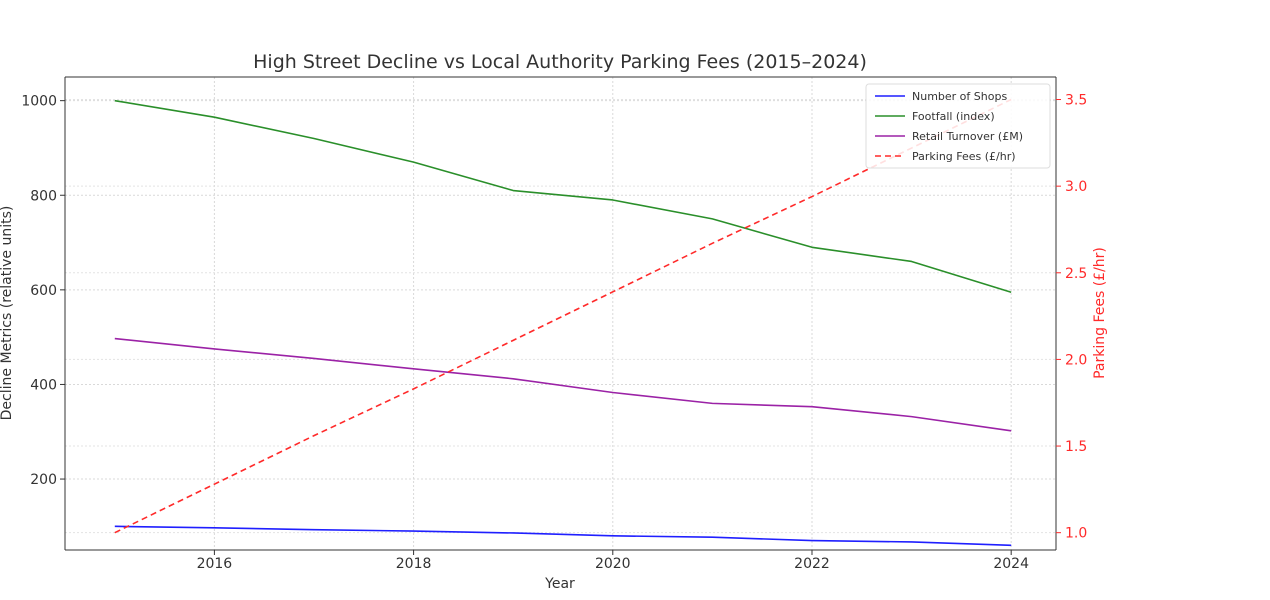 The width and height of the screenshot is (1270, 600). What do you see at coordinates (1076, 534) in the screenshot?
I see `y2-tick-label: 1.0` at bounding box center [1076, 534].